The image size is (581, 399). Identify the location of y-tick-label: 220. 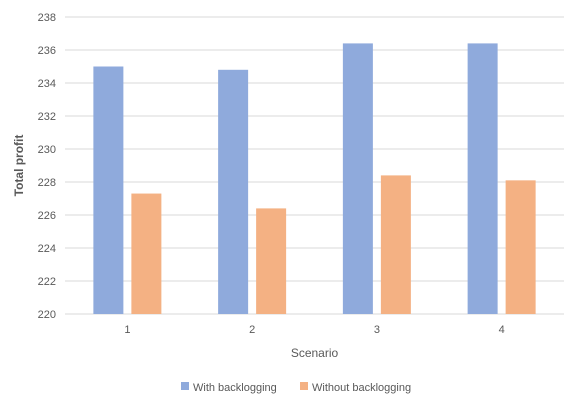
(47, 315).